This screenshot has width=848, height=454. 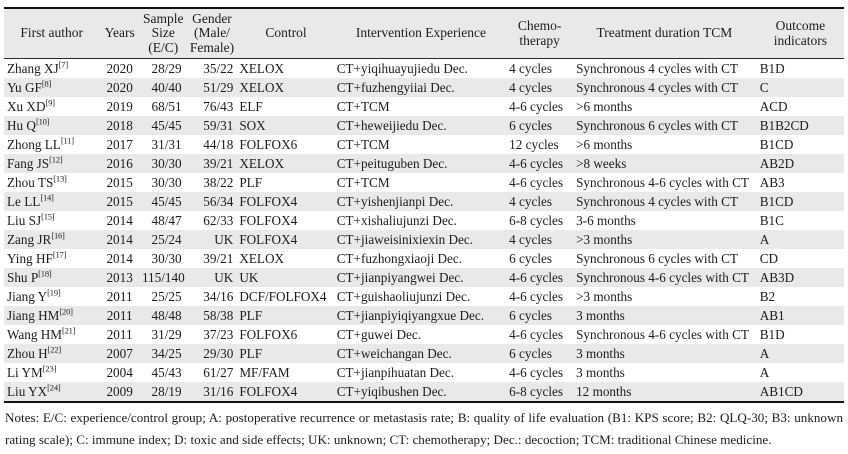 What do you see at coordinates (218, 258) in the screenshot?
I see `cell-gender: 39/21` at bounding box center [218, 258].